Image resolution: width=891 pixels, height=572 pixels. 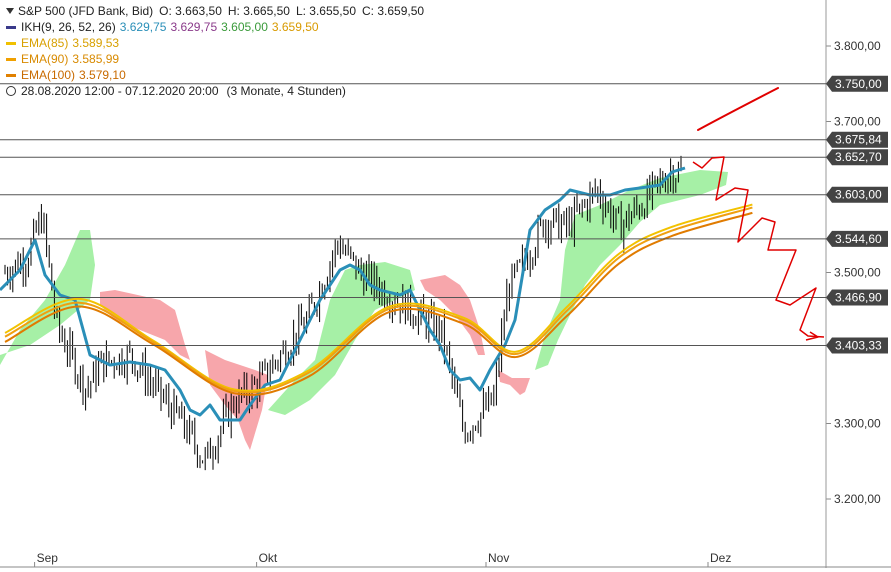 What do you see at coordinates (48, 75) in the screenshot?
I see `ema100-name: EMA(100)` at bounding box center [48, 75].